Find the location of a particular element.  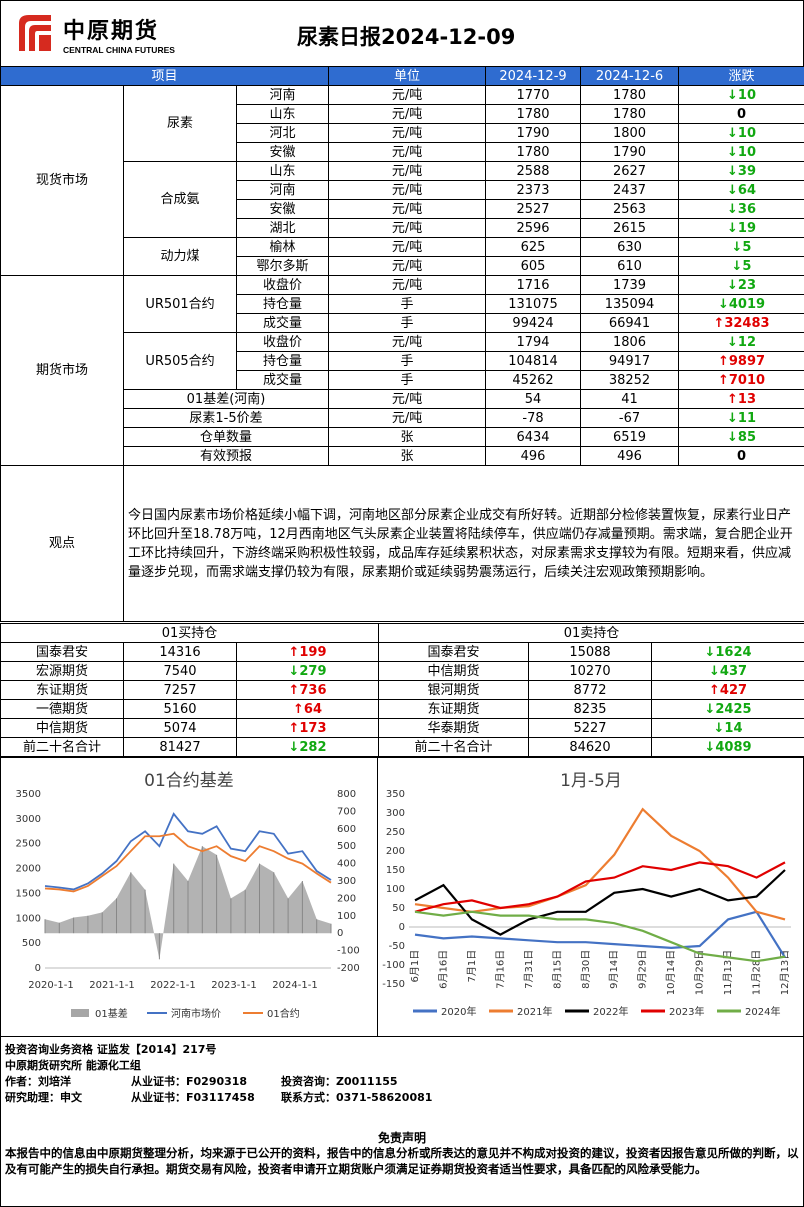

table-row: 有效预报张 496 496 0 is located at coordinates (402, 456).